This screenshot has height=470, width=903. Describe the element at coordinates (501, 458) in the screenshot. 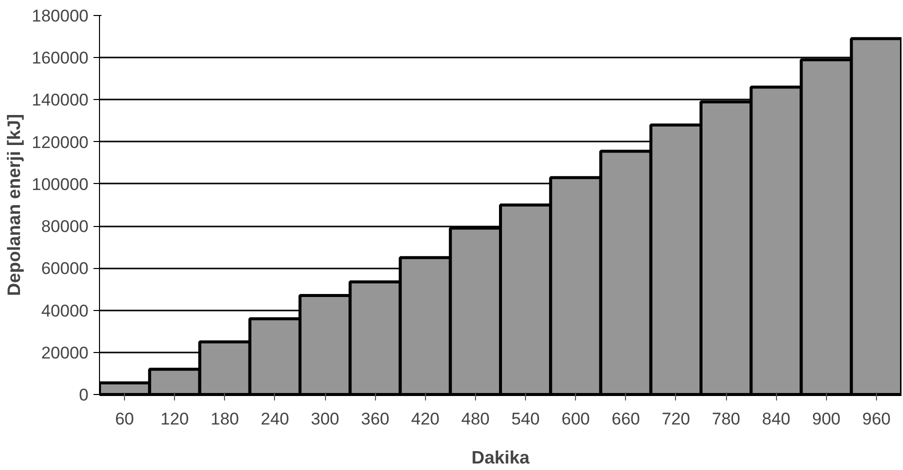

I see `x-axis-title: Dakika` at that location.